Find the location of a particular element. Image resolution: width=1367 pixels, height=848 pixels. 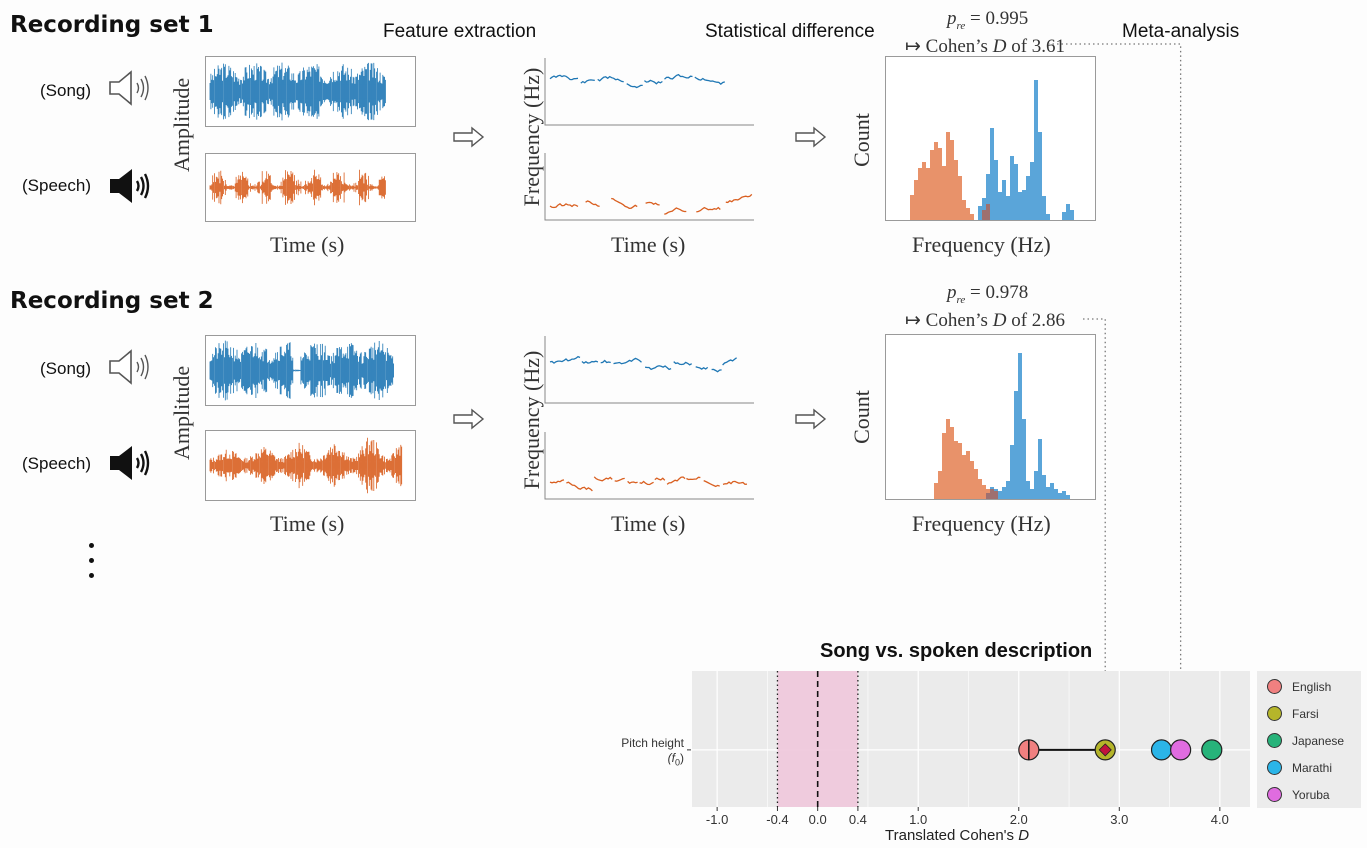

cohens-value: of 2.86 is located at coordinates (1038, 320).